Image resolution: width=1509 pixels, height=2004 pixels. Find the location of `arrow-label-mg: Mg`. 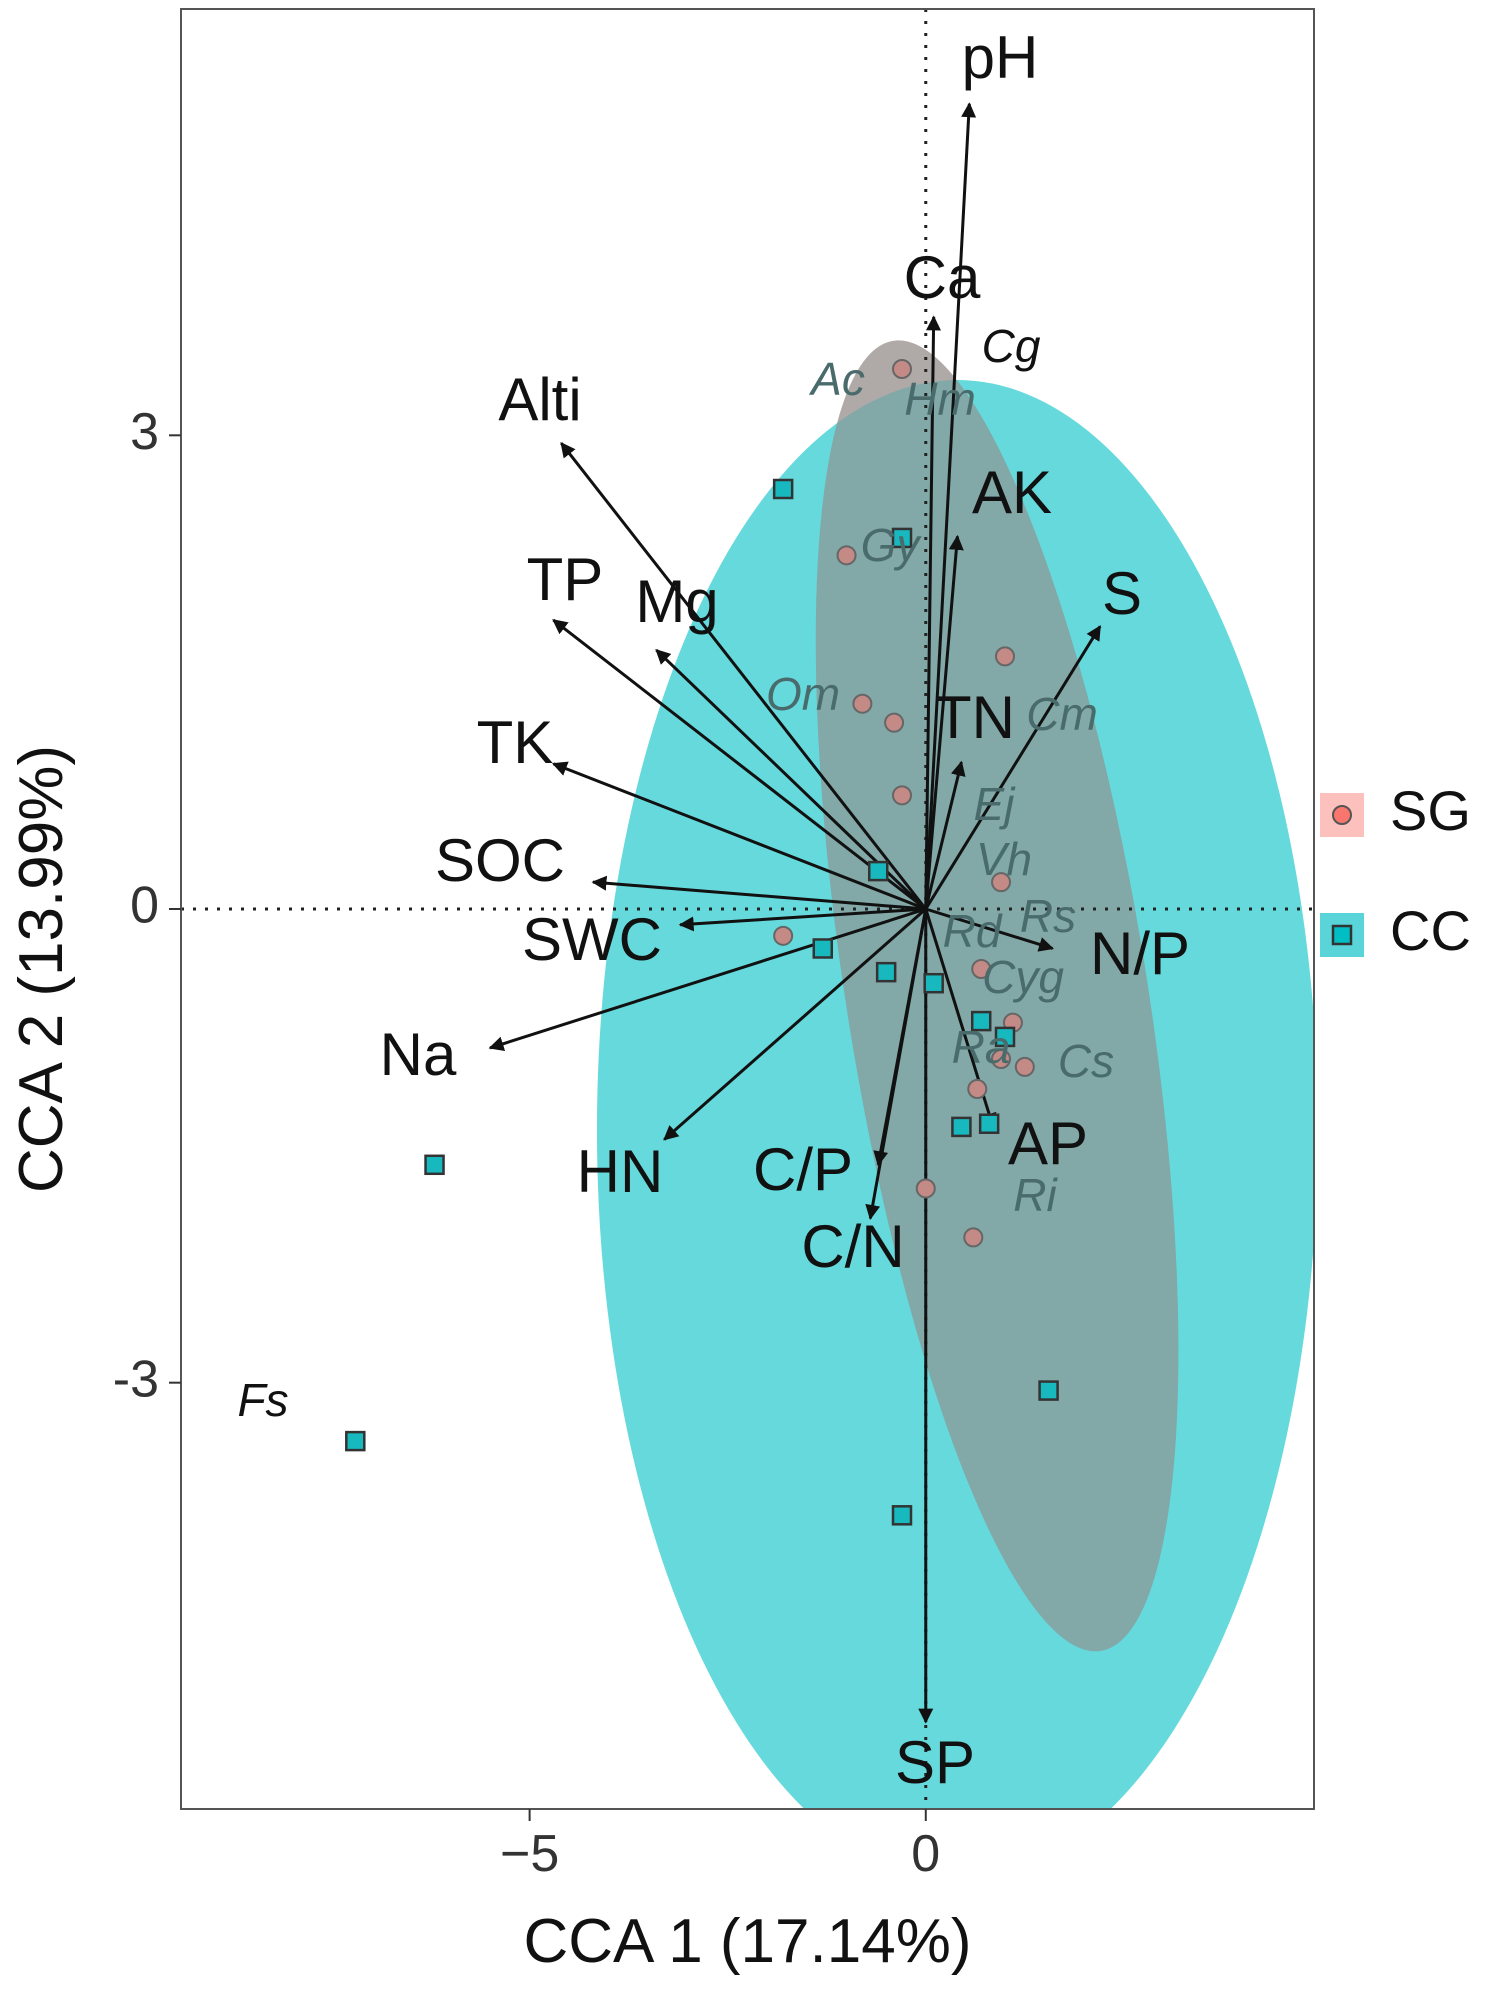

arrow-label-mg: Mg is located at coordinates (676, 601).